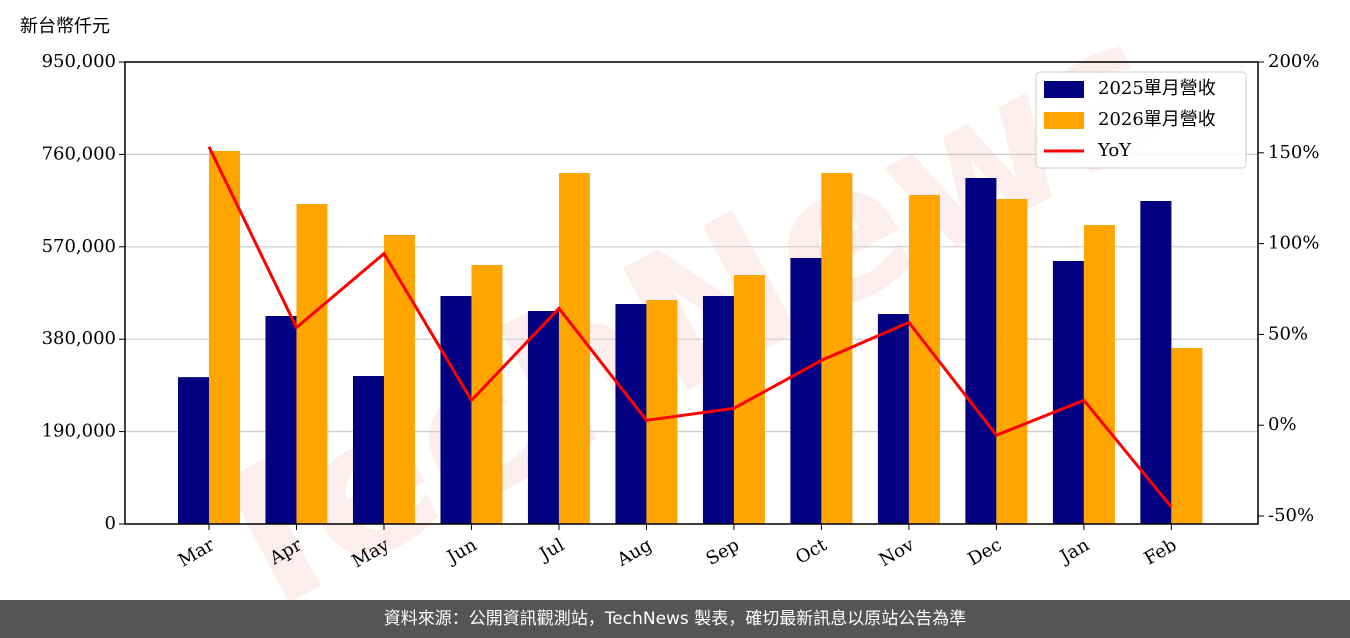 The height and width of the screenshot is (638, 1350). What do you see at coordinates (723, 551) in the screenshot?
I see `x-tick-label: Sep` at bounding box center [723, 551].